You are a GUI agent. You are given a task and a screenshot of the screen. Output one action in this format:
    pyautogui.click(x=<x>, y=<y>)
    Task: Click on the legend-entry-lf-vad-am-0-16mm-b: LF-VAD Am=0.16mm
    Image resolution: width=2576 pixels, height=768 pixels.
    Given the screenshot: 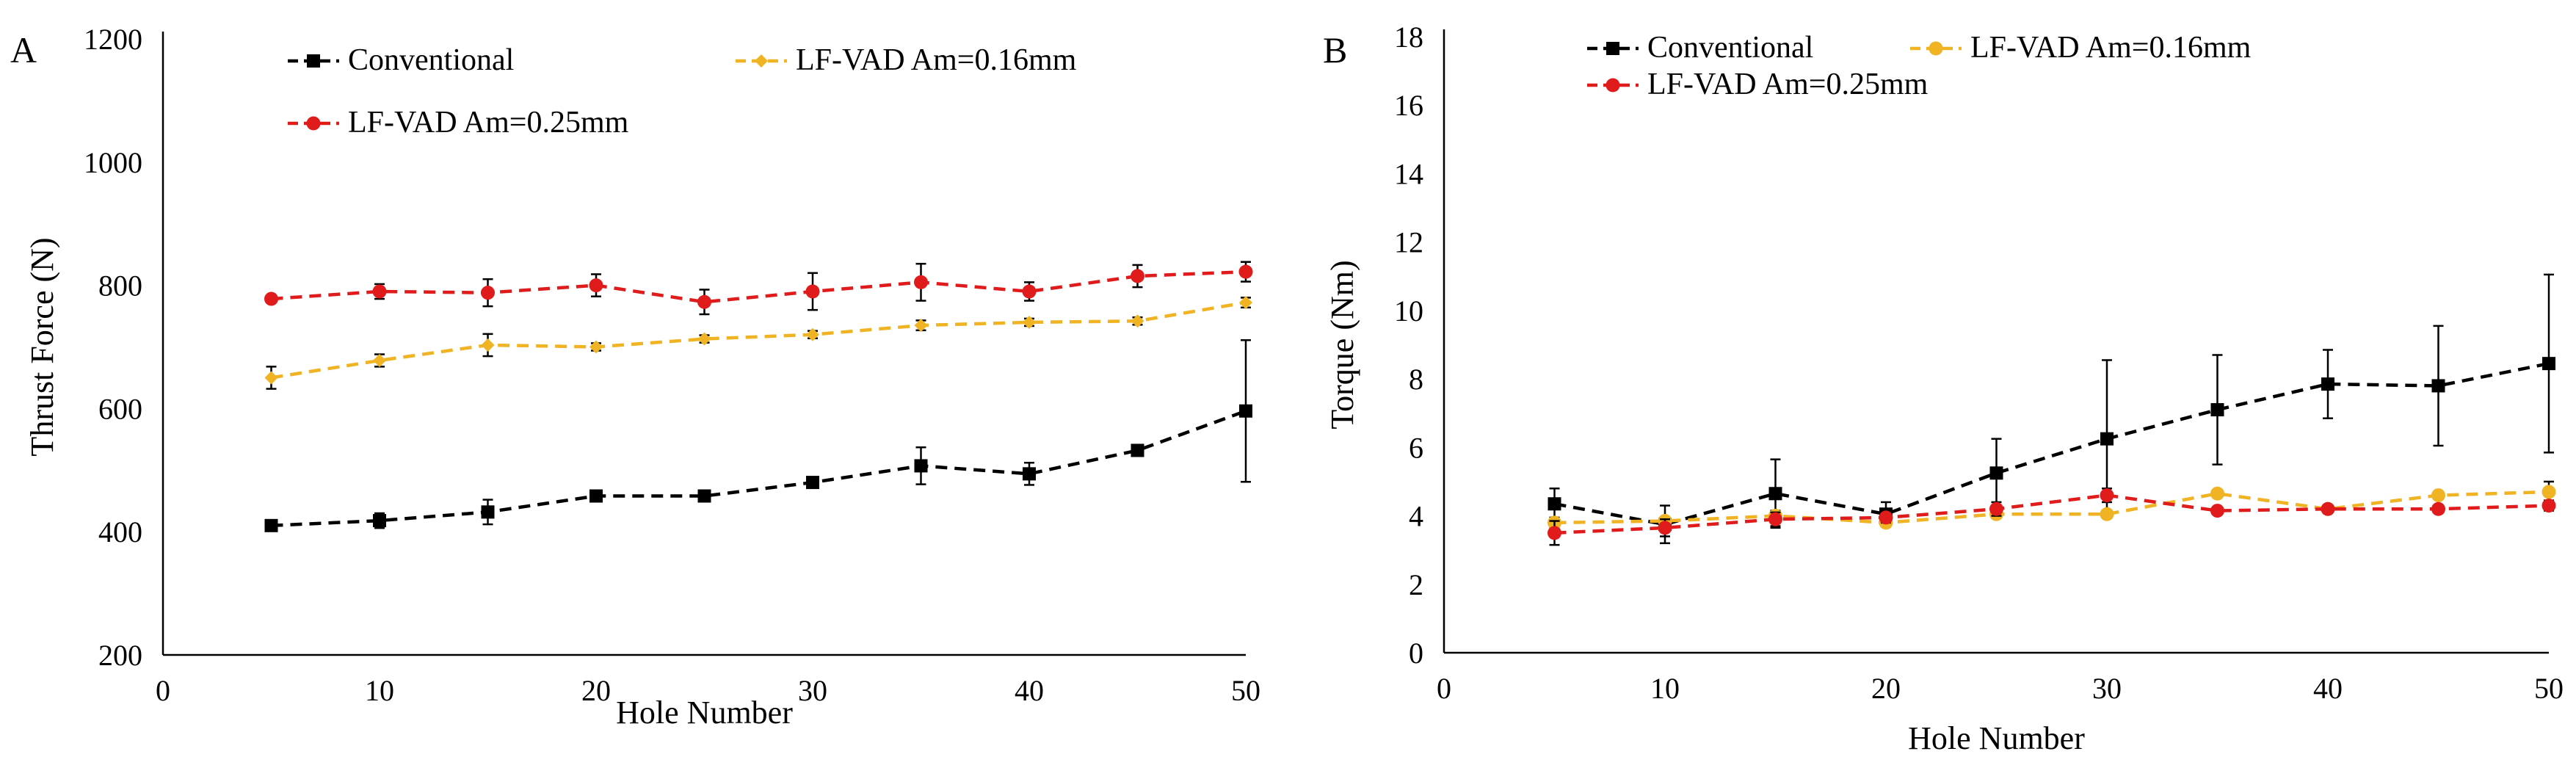 What is the action you would take?
    pyautogui.click(x=2081, y=48)
    